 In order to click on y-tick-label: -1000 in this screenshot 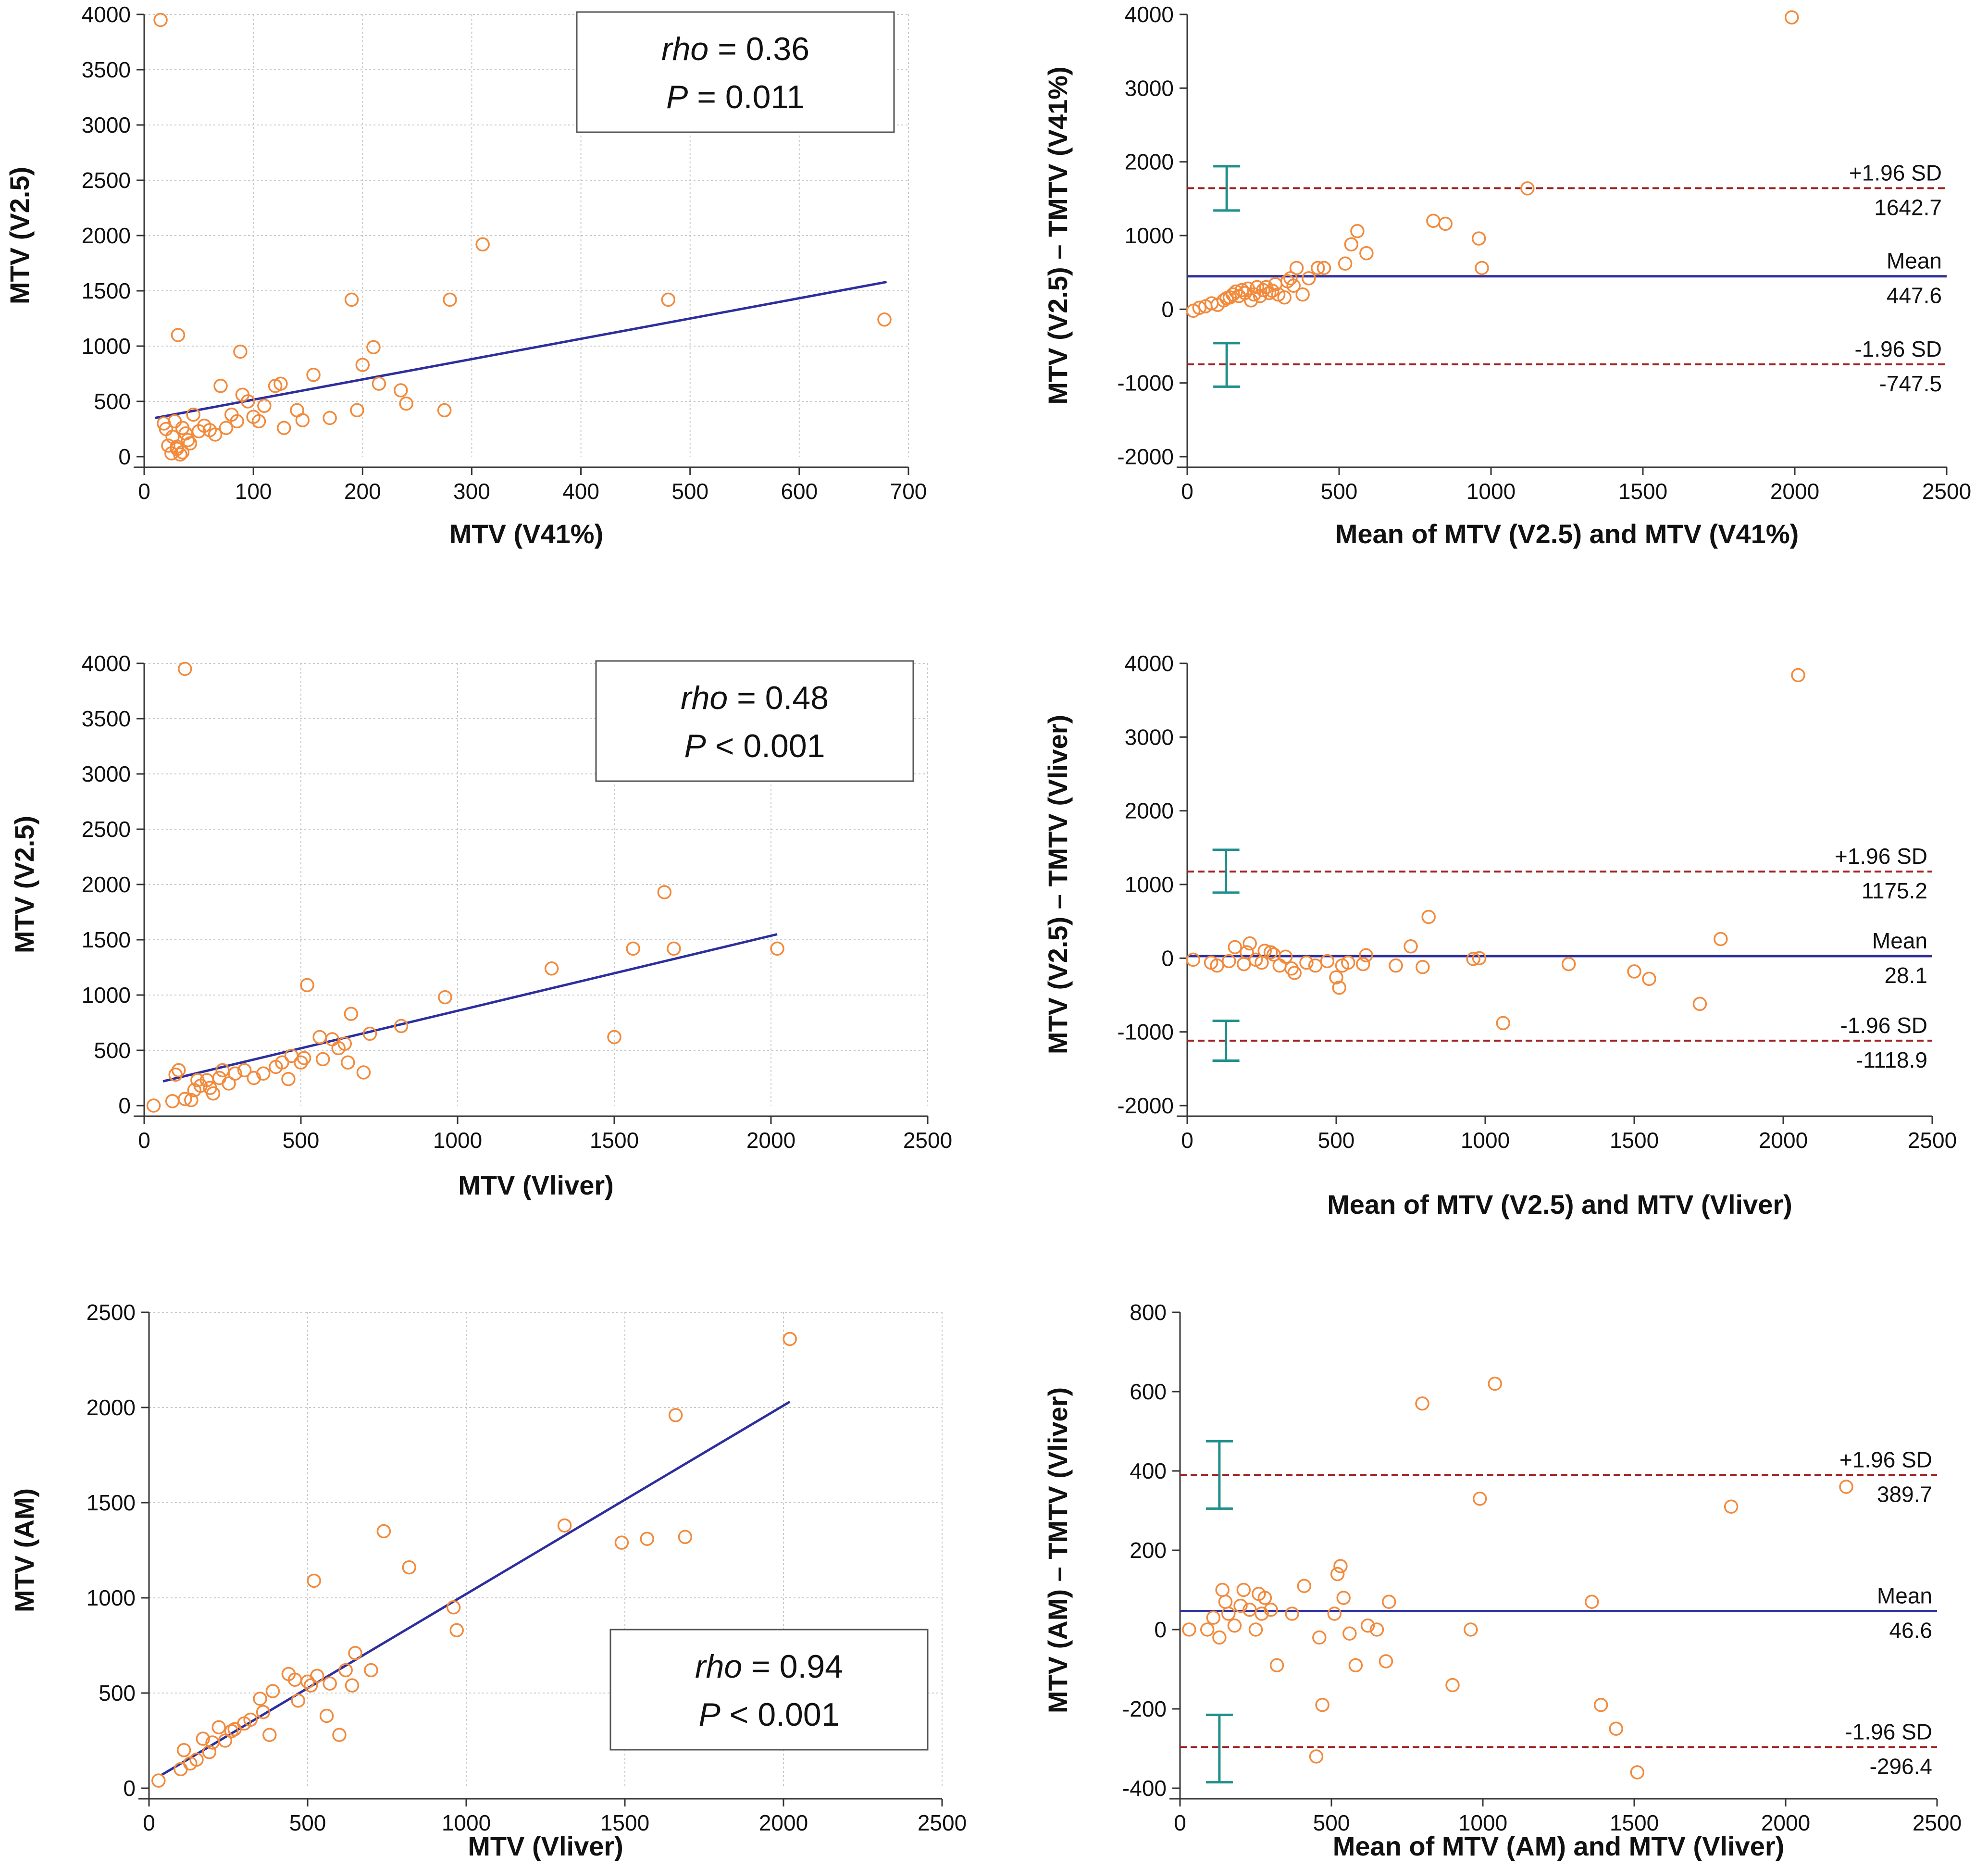, I will do `click(1146, 383)`.